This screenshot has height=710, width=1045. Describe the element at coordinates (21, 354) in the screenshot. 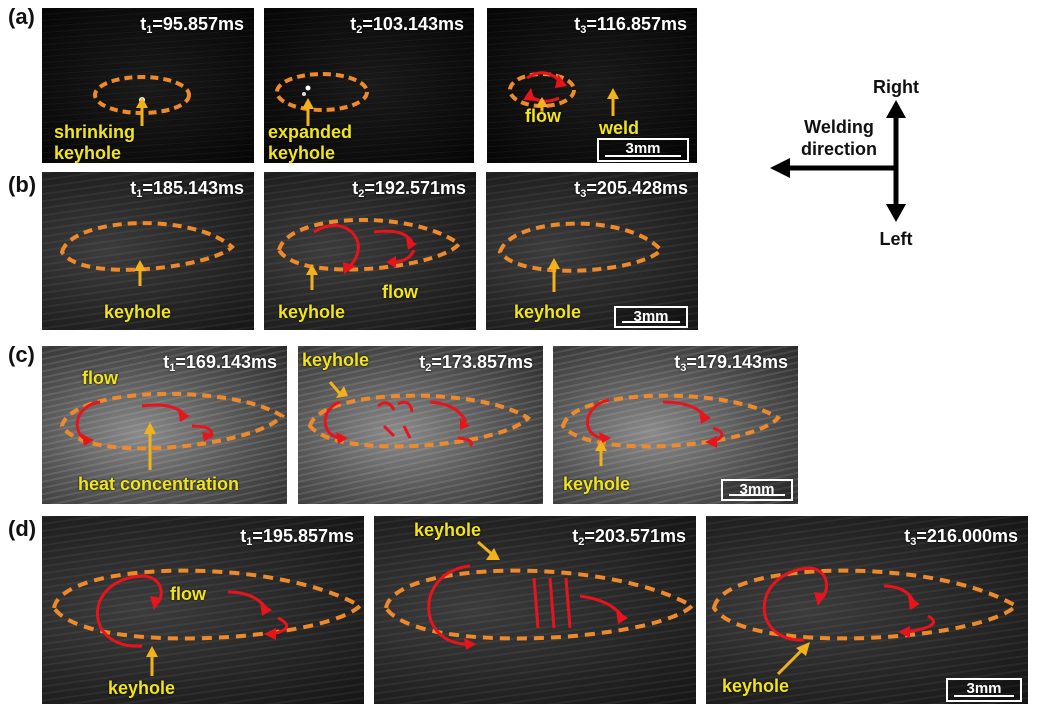

I see `row-label-c: (c)` at that location.